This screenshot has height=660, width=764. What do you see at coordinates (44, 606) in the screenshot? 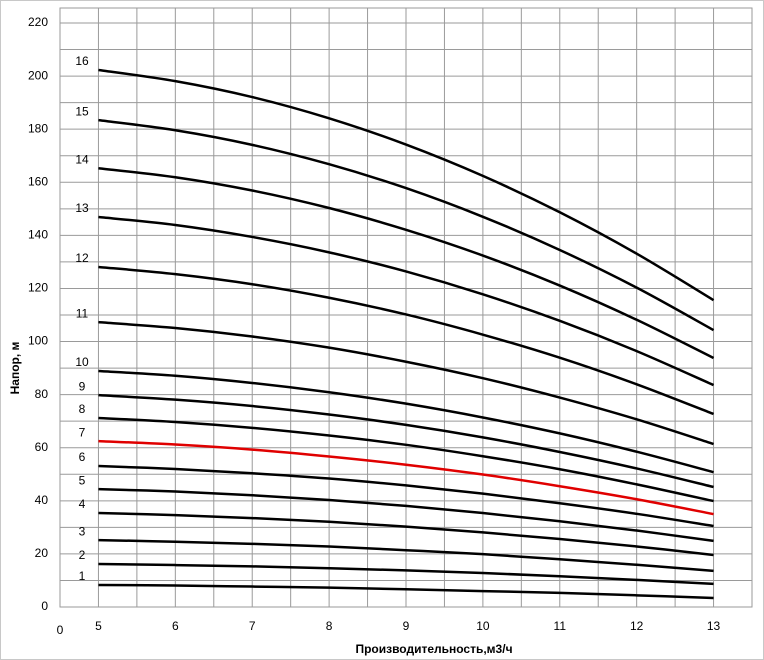
I see `y-tick-label: 0` at bounding box center [44, 606].